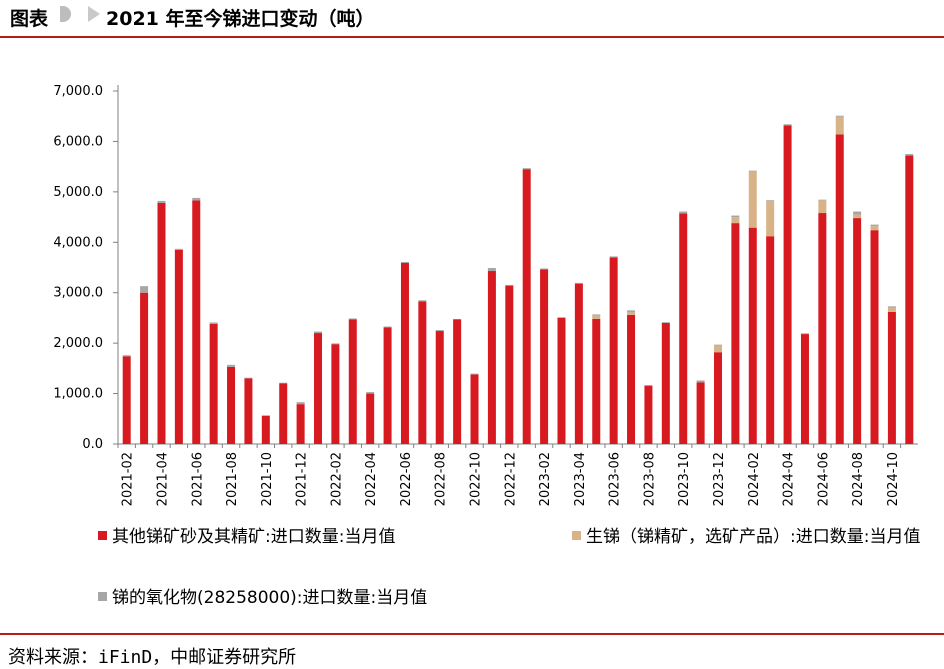 The image size is (944, 669). What do you see at coordinates (472, 634) in the screenshot?
I see `bottom-rule` at bounding box center [472, 634].